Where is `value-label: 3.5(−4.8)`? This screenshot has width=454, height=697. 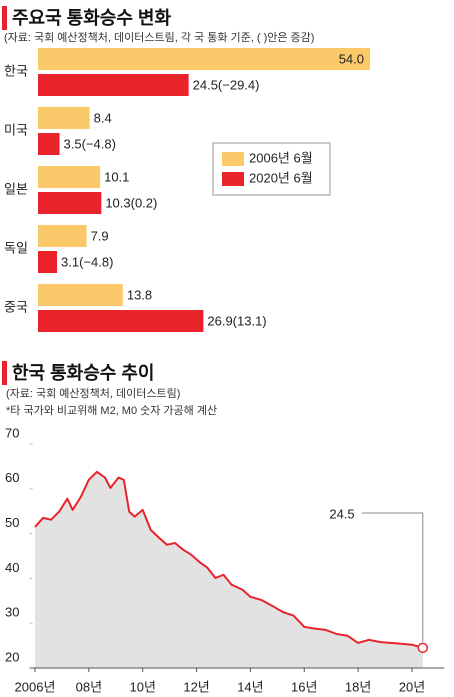
value-label: 3.5(−4.8) is located at coordinates (90, 143).